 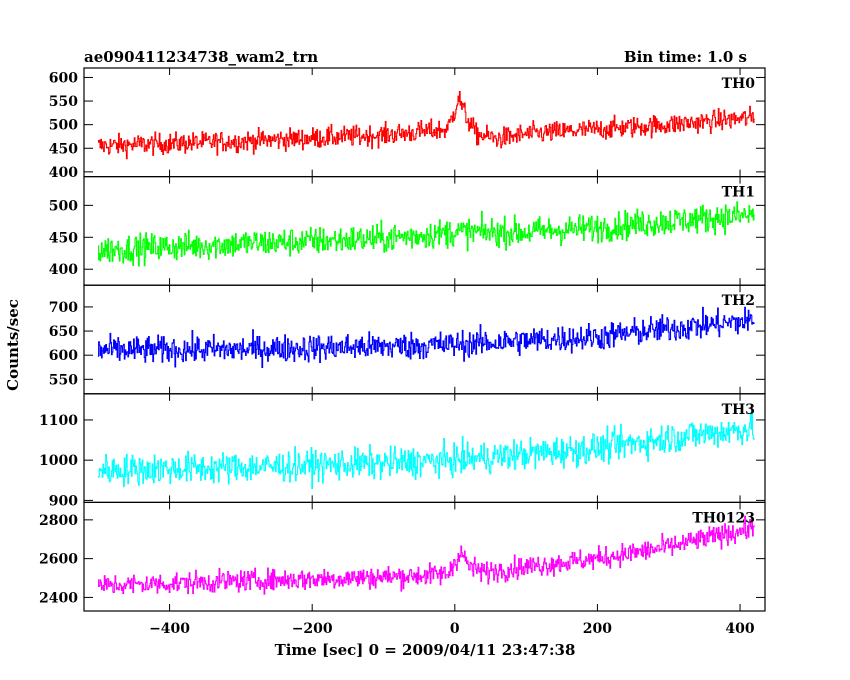 I want to click on panel-label-th3: TH3, so click(x=738, y=410).